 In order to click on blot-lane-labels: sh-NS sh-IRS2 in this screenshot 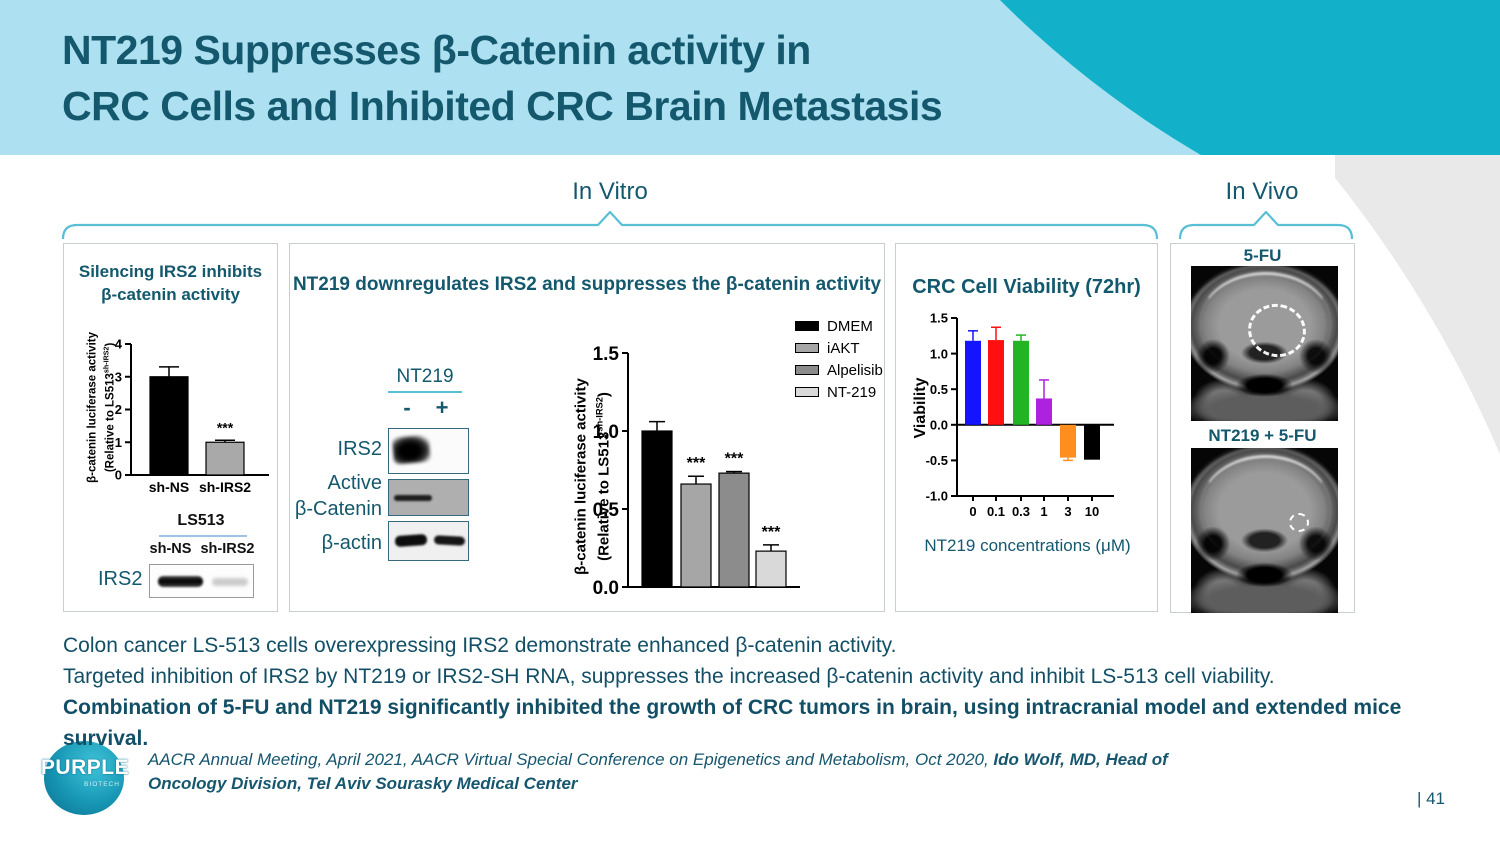, I will do `click(202, 549)`.